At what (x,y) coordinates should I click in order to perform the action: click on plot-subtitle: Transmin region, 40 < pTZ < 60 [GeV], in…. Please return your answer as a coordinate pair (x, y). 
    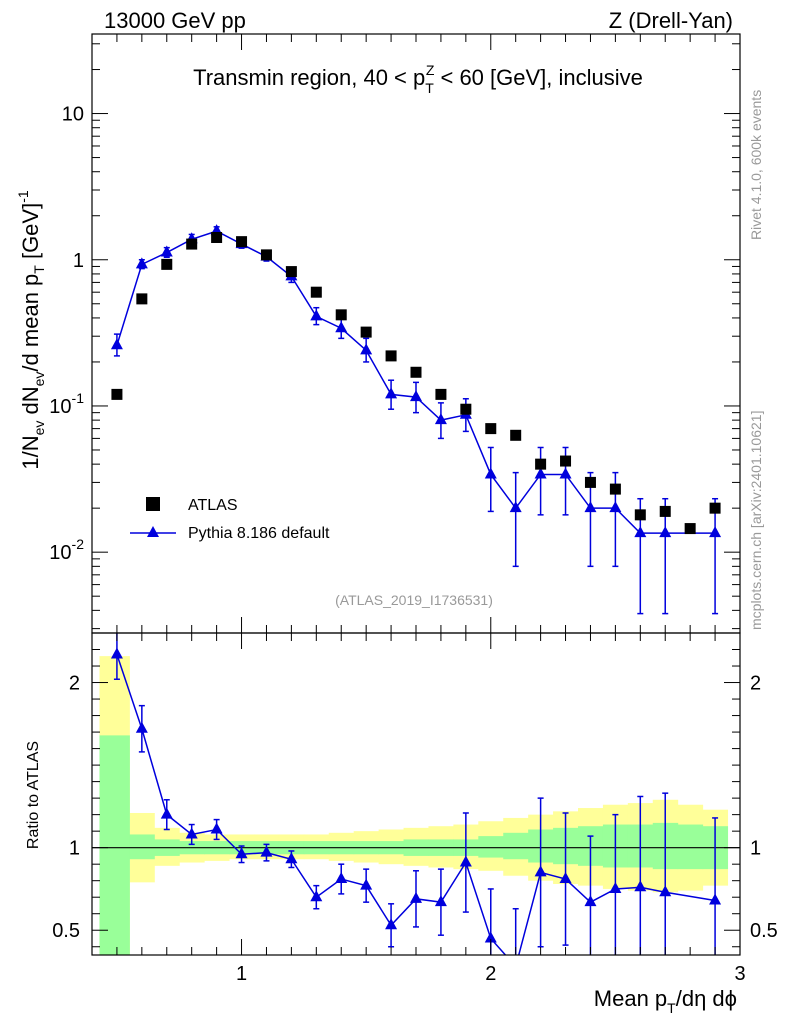
    Looking at the image, I should click on (418, 79).